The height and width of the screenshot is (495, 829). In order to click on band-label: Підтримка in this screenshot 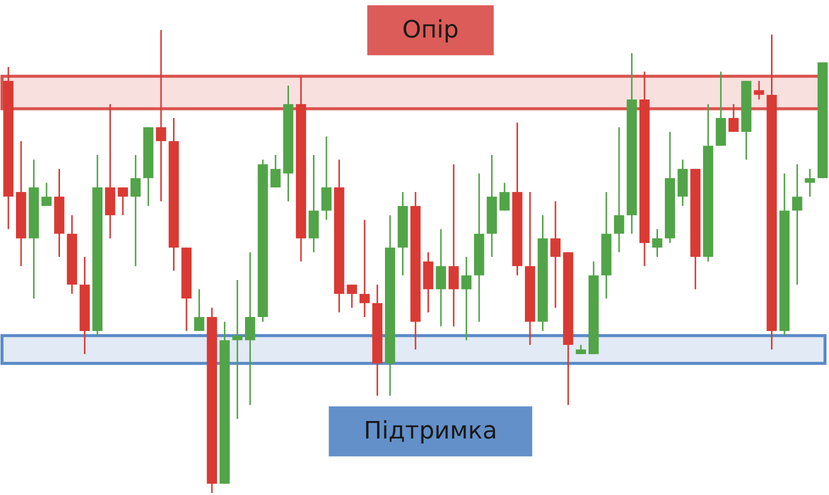, I will do `click(431, 430)`.